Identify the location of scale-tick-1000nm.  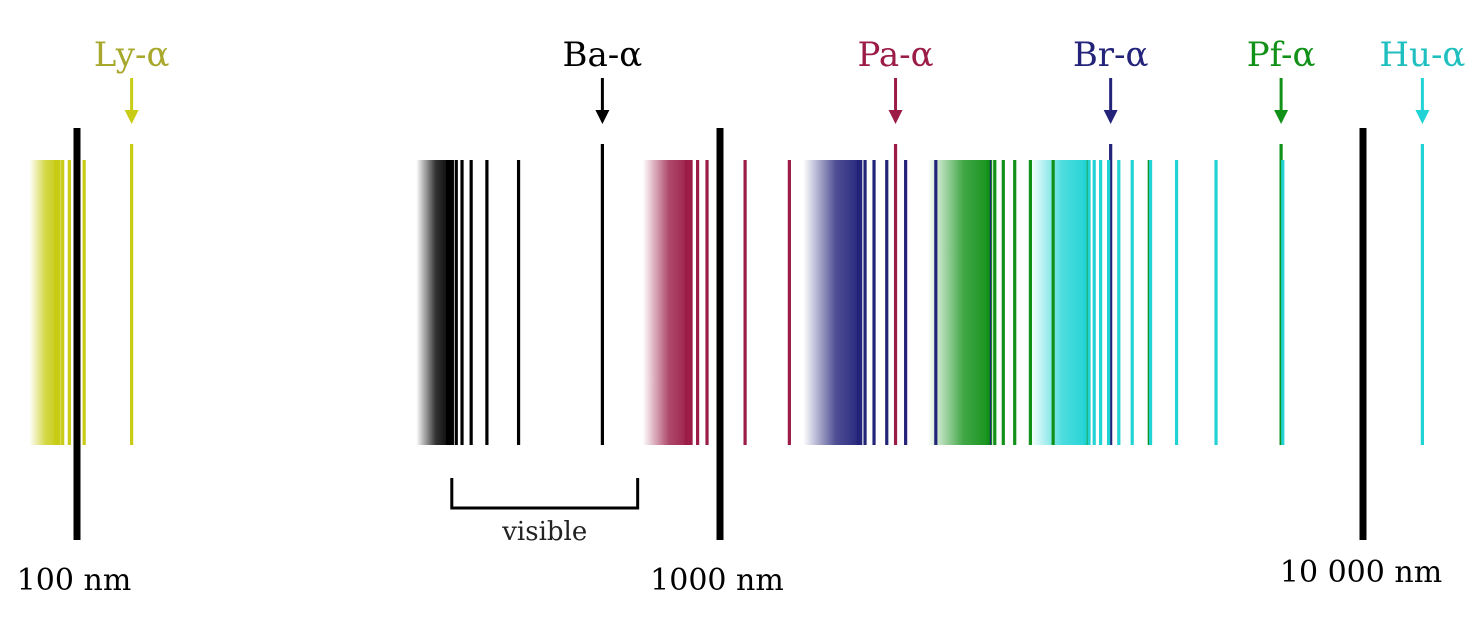
(720, 334).